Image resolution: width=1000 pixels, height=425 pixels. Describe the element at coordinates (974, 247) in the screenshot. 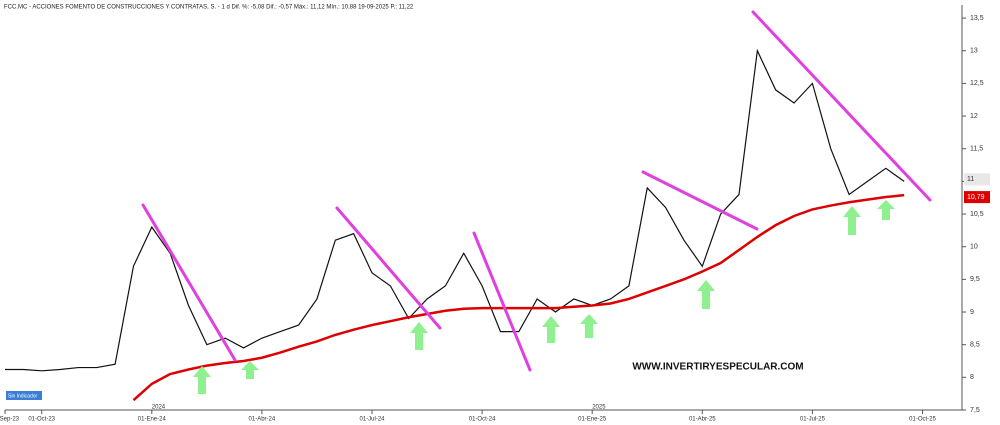

I see `y-tick-label: 10` at that location.